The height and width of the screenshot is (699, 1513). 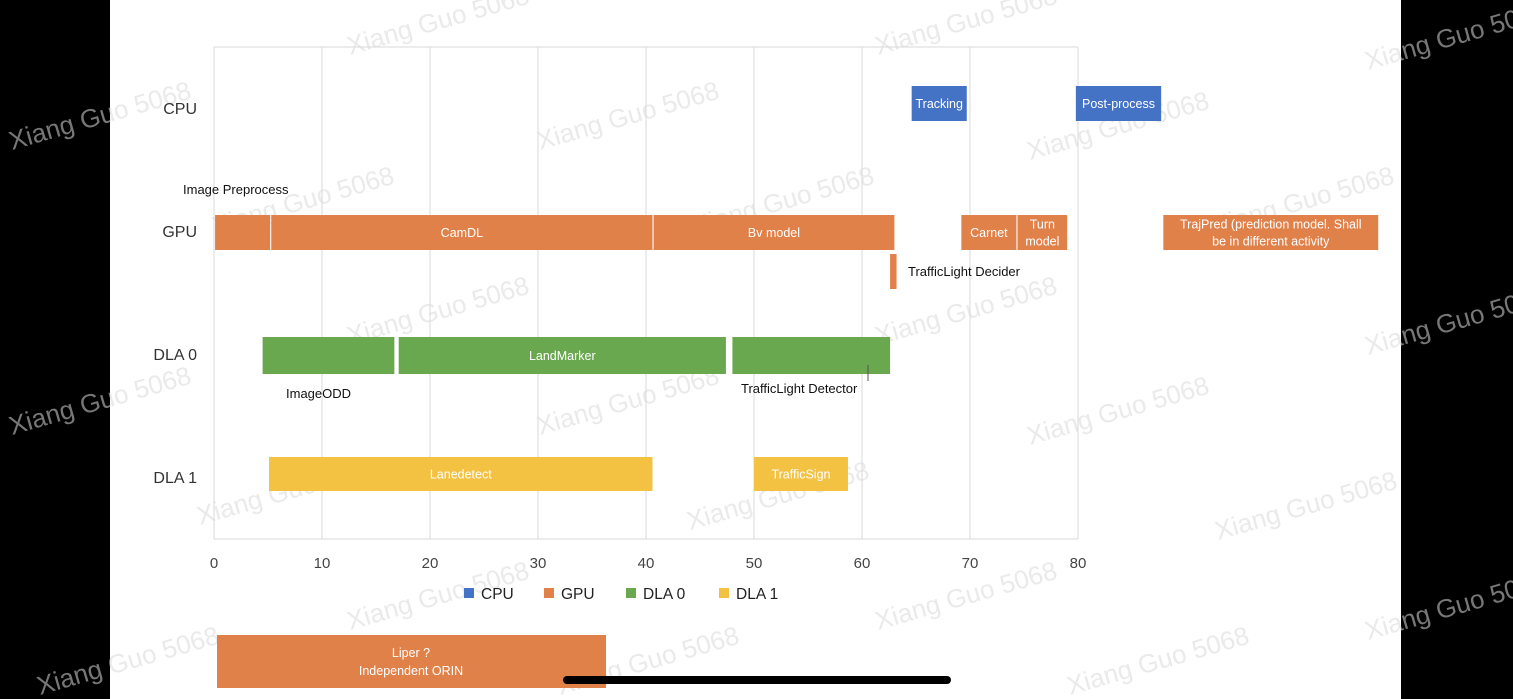 I want to click on bar-trafficsign, so click(x=801, y=474).